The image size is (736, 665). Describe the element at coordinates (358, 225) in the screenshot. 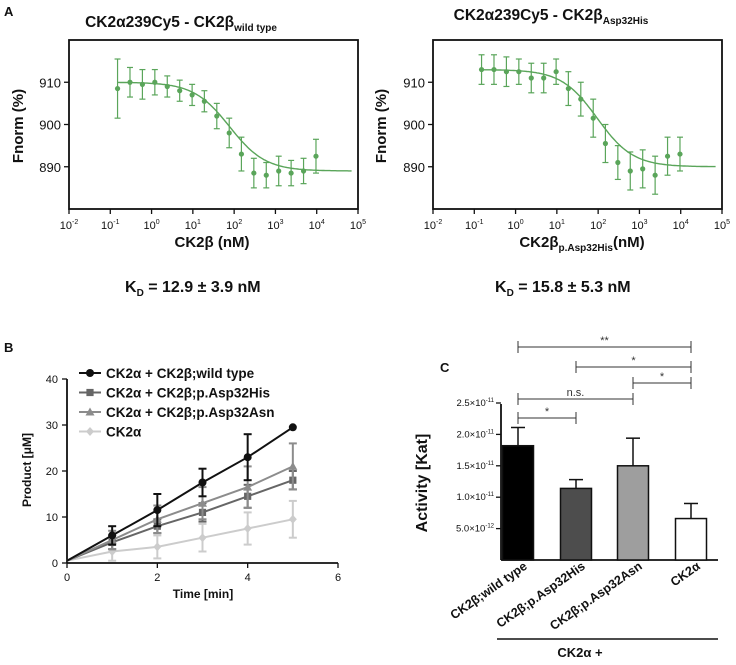

I see `chart-a-left-xtick-label: 10⁵` at that location.